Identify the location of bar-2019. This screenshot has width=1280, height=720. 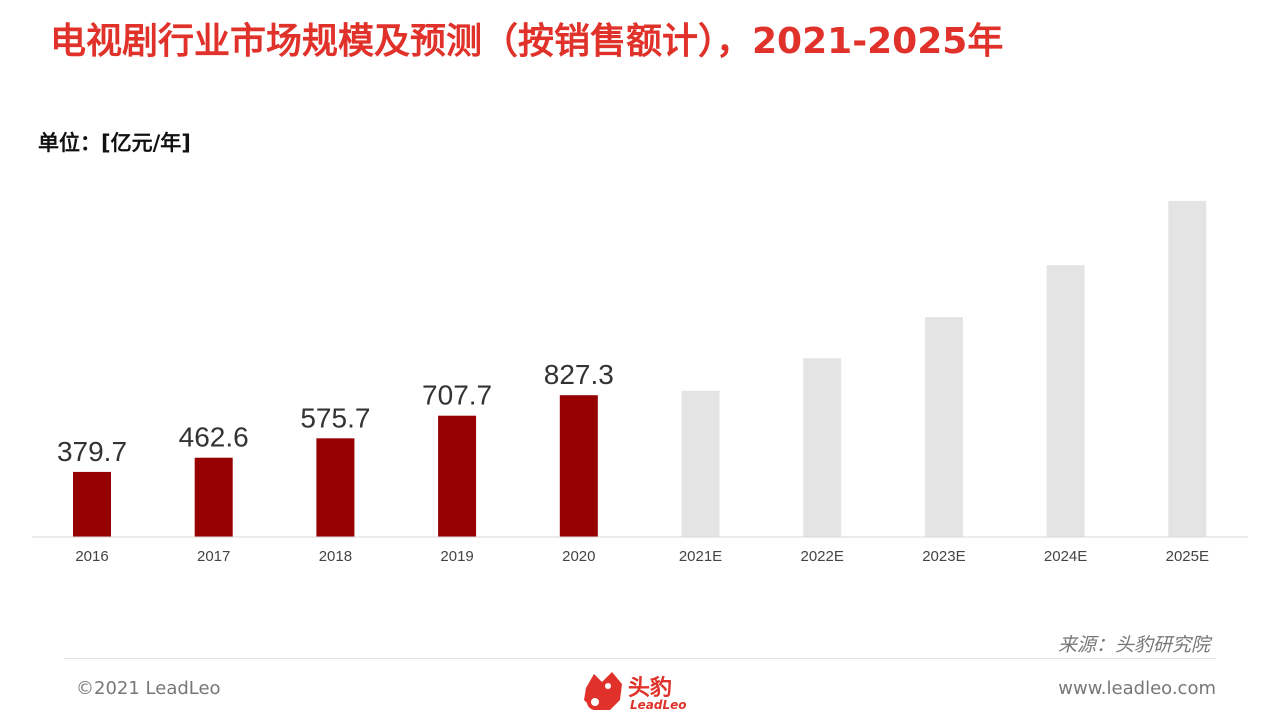
(457, 476).